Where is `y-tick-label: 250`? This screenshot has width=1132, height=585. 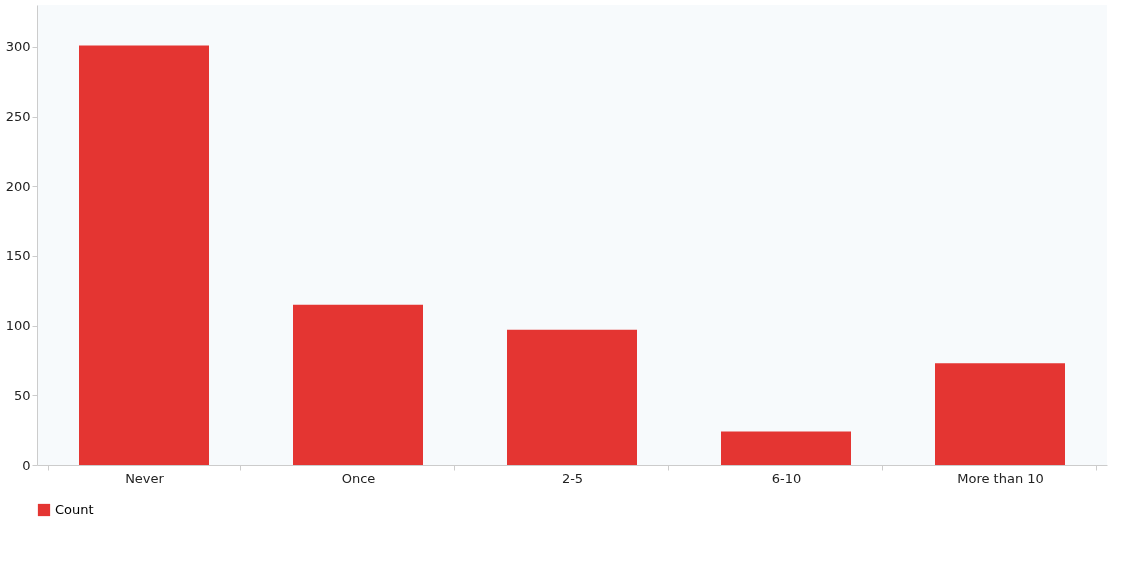 y-tick-label: 250 is located at coordinates (18, 117).